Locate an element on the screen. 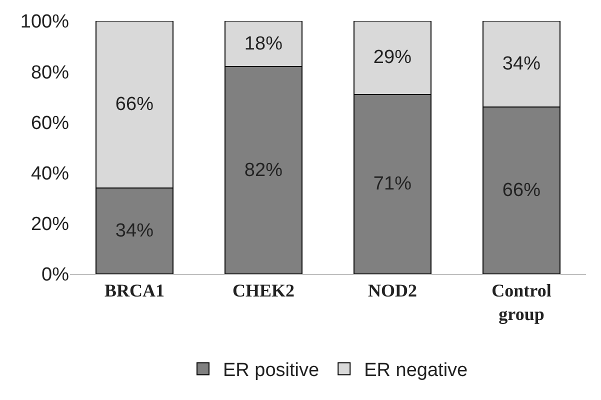 This screenshot has height=400, width=601. y-tick-label: 80% is located at coordinates (50, 73).